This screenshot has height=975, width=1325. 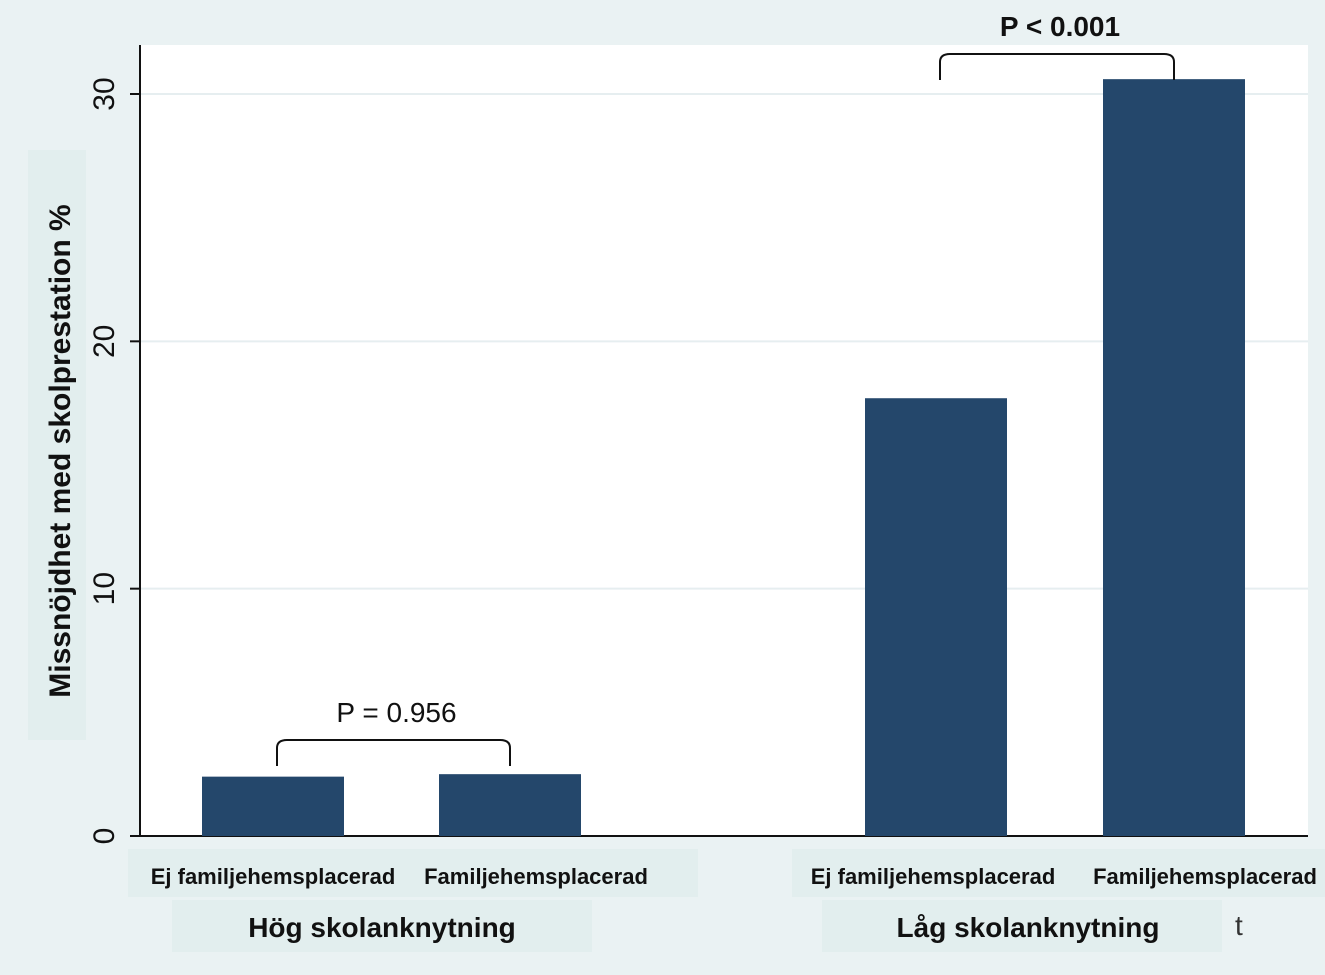 I want to click on group-label: Låg skolanknytning, so click(x=1028, y=927).